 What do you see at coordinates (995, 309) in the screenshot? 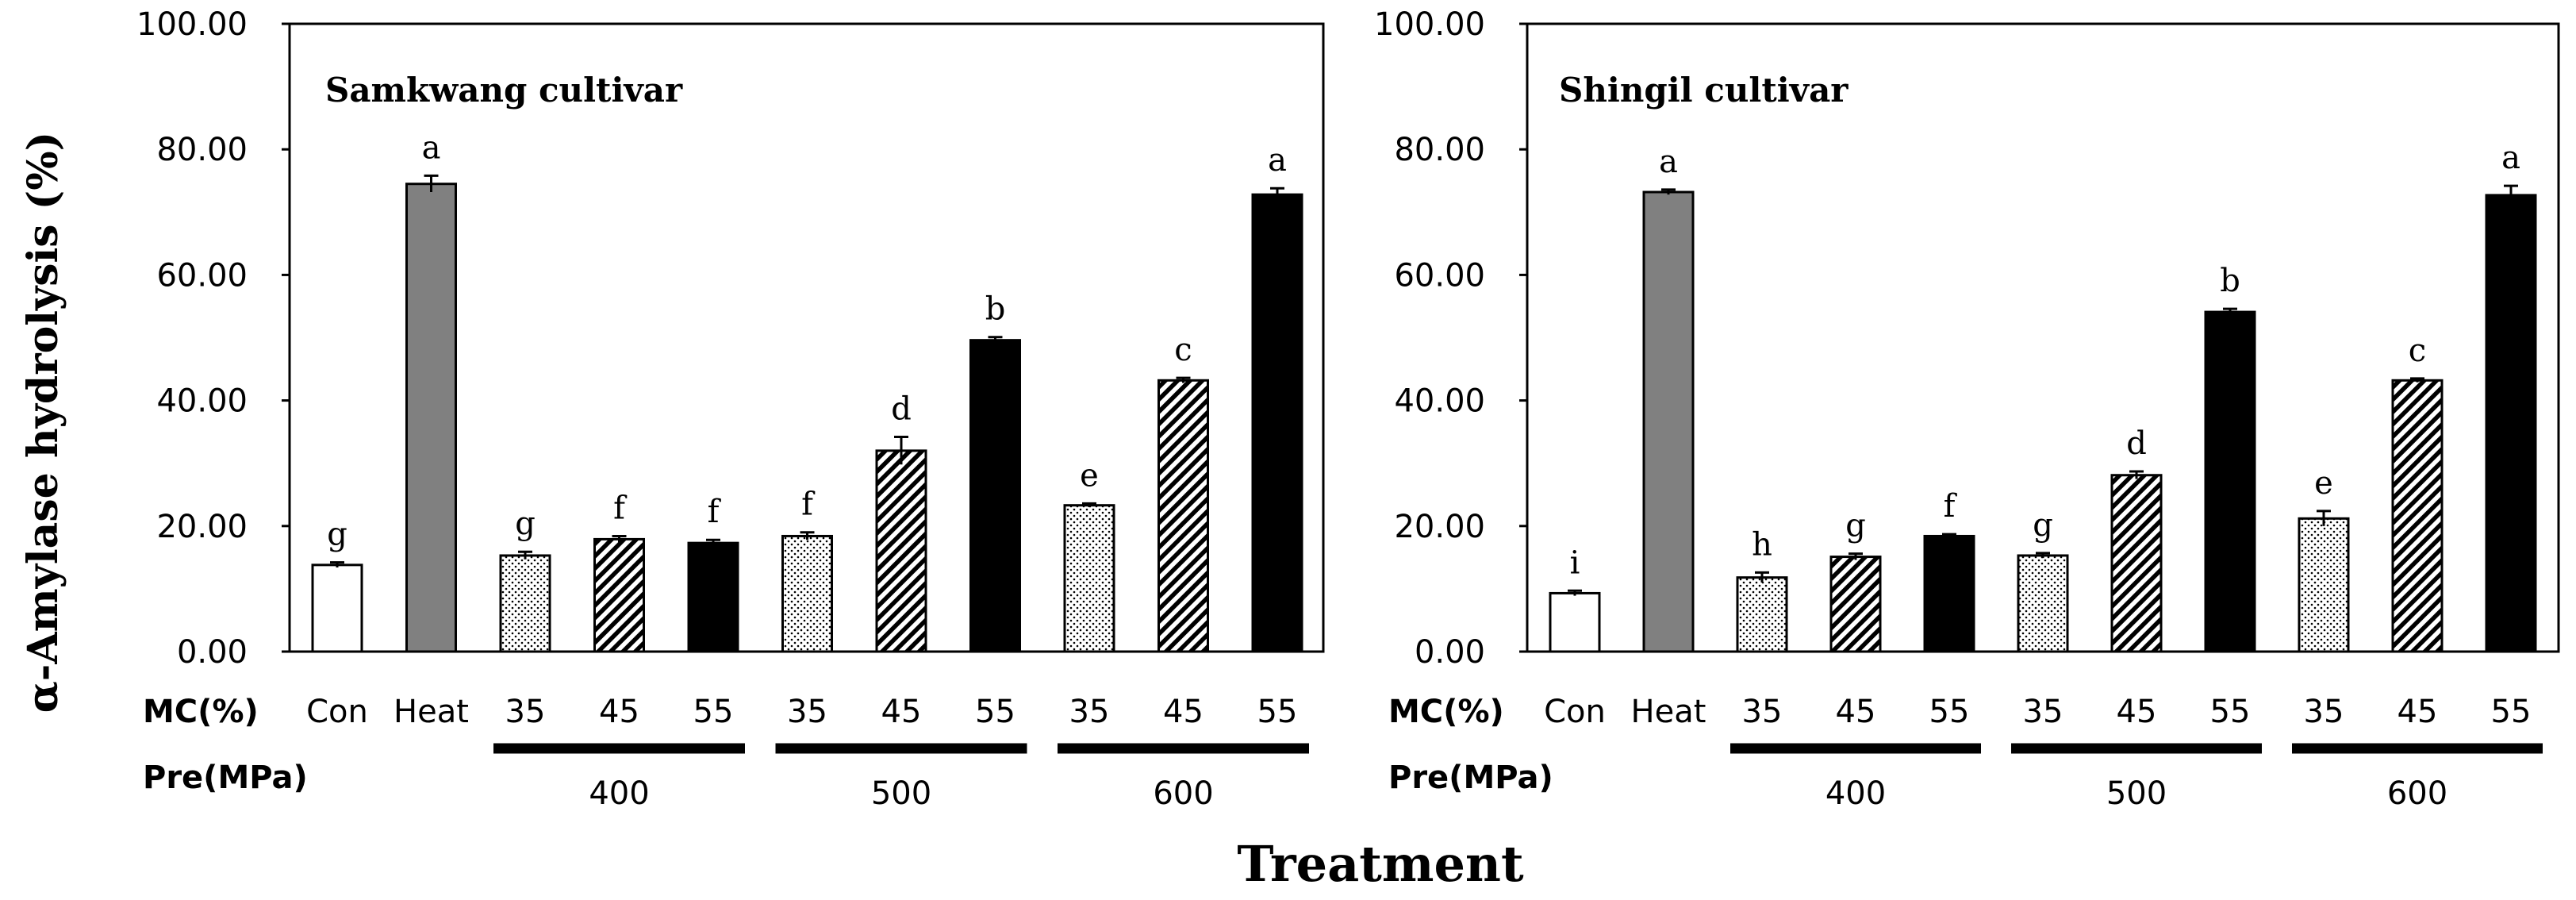
I see `significance-label: b` at bounding box center [995, 309].